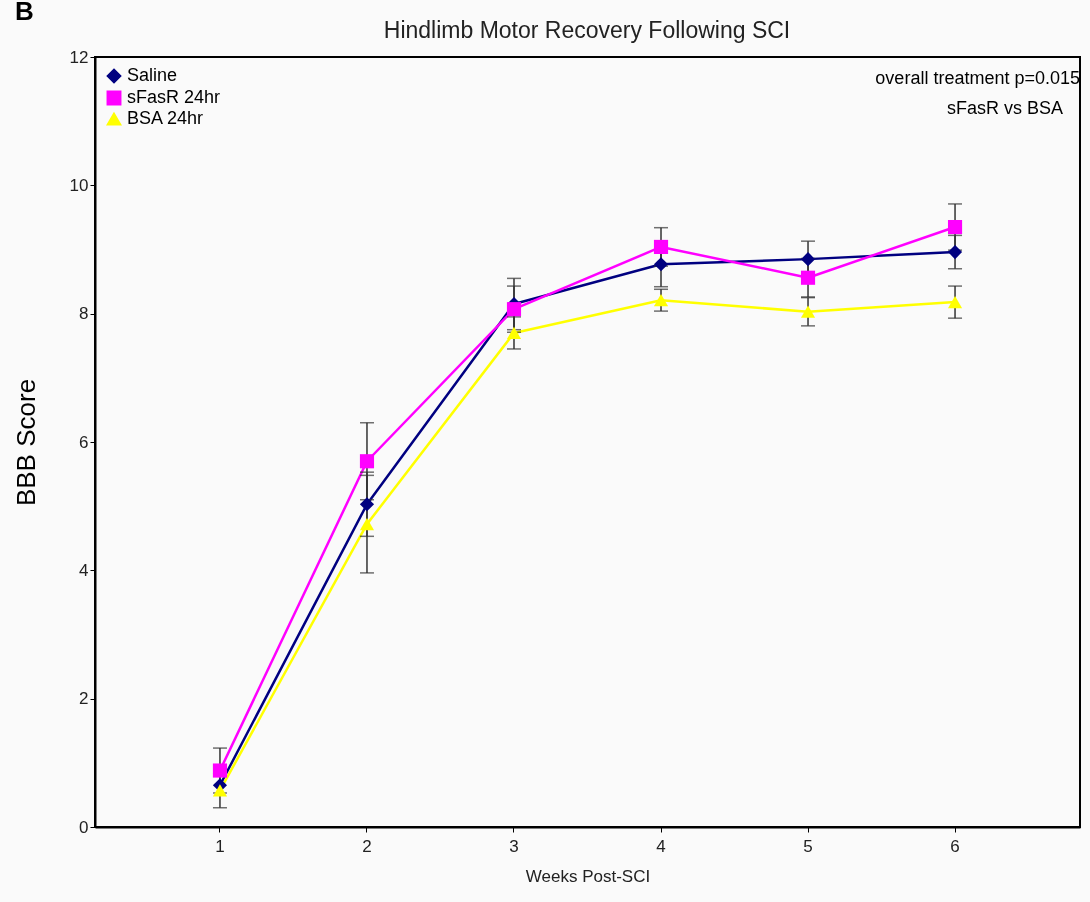 The width and height of the screenshot is (1090, 902). I want to click on x-axis-title: Weeks Post-SCI, so click(588, 876).